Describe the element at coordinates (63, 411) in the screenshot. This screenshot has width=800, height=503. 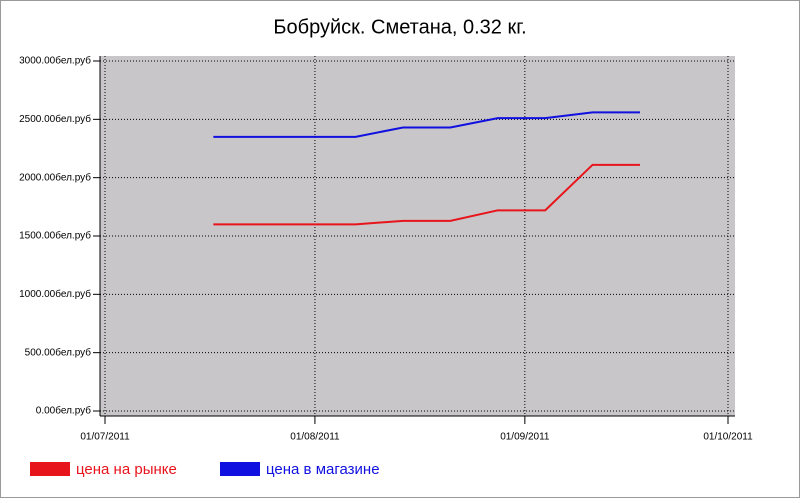
I see `y-tick-label: 0.00бел.руб` at that location.